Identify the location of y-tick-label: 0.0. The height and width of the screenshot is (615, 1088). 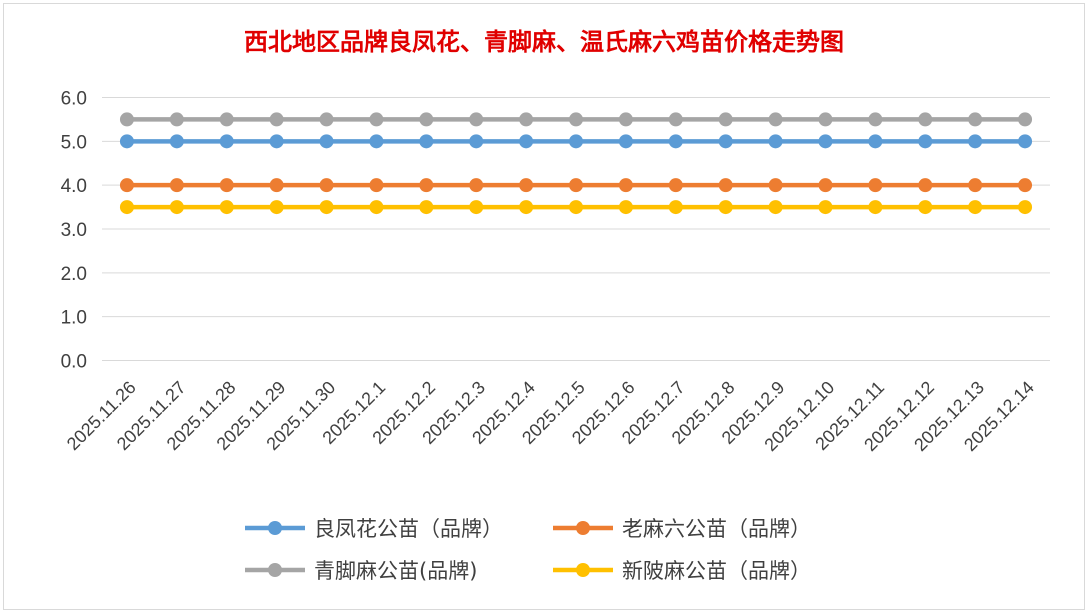
(74, 362).